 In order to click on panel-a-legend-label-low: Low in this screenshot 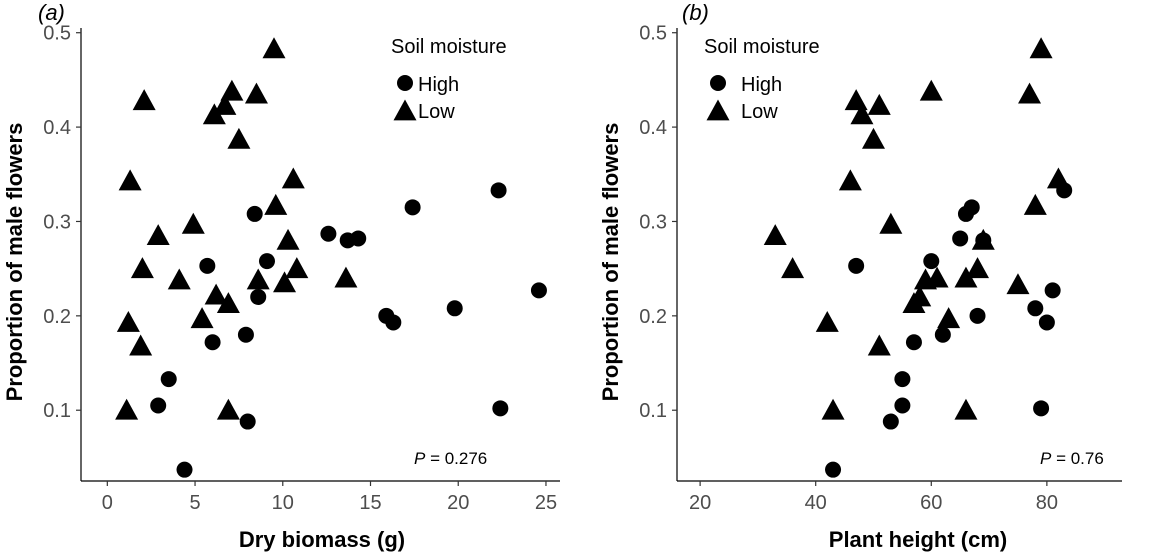, I will do `click(436, 112)`.